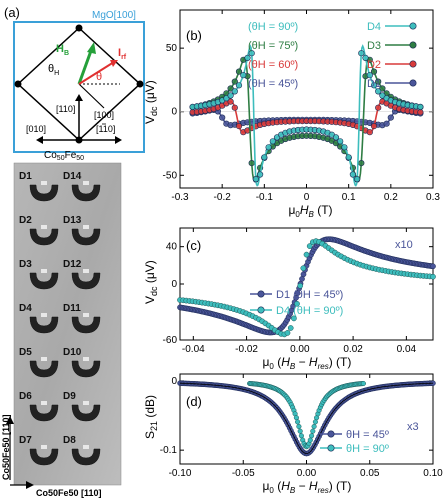  What do you see at coordinates (96, 73) in the screenshot?
I see `irf-arrow` at bounding box center [96, 73].